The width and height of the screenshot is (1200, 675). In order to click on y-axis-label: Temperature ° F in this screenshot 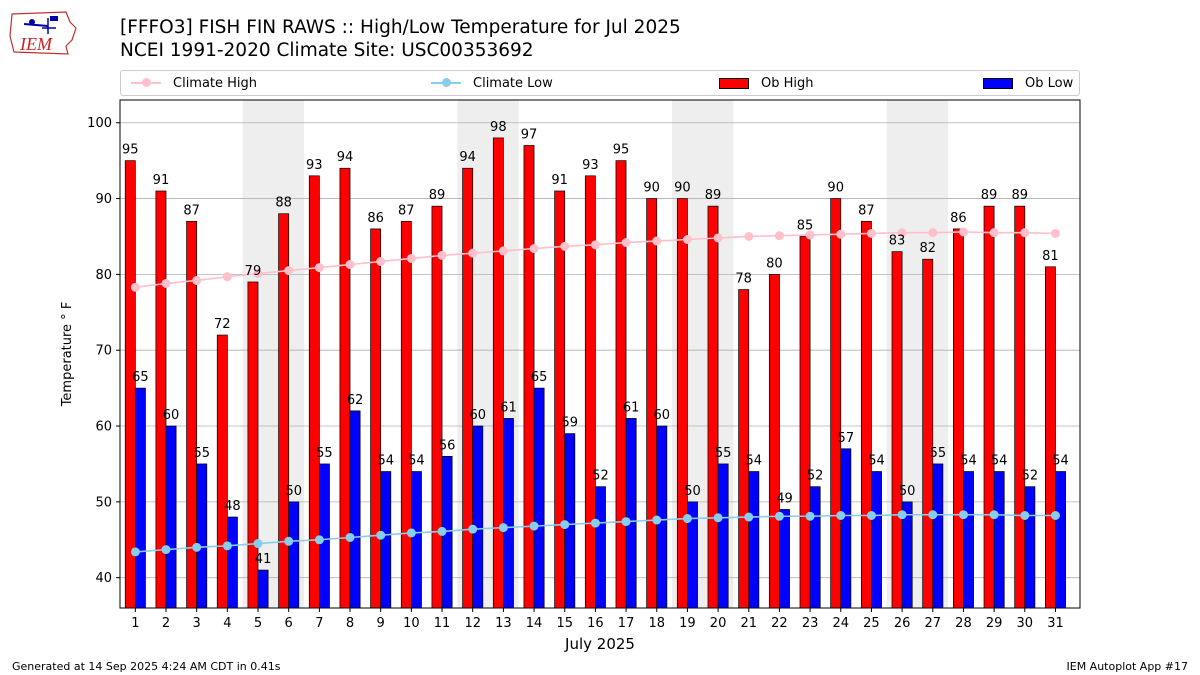, I will do `click(67, 355)`.